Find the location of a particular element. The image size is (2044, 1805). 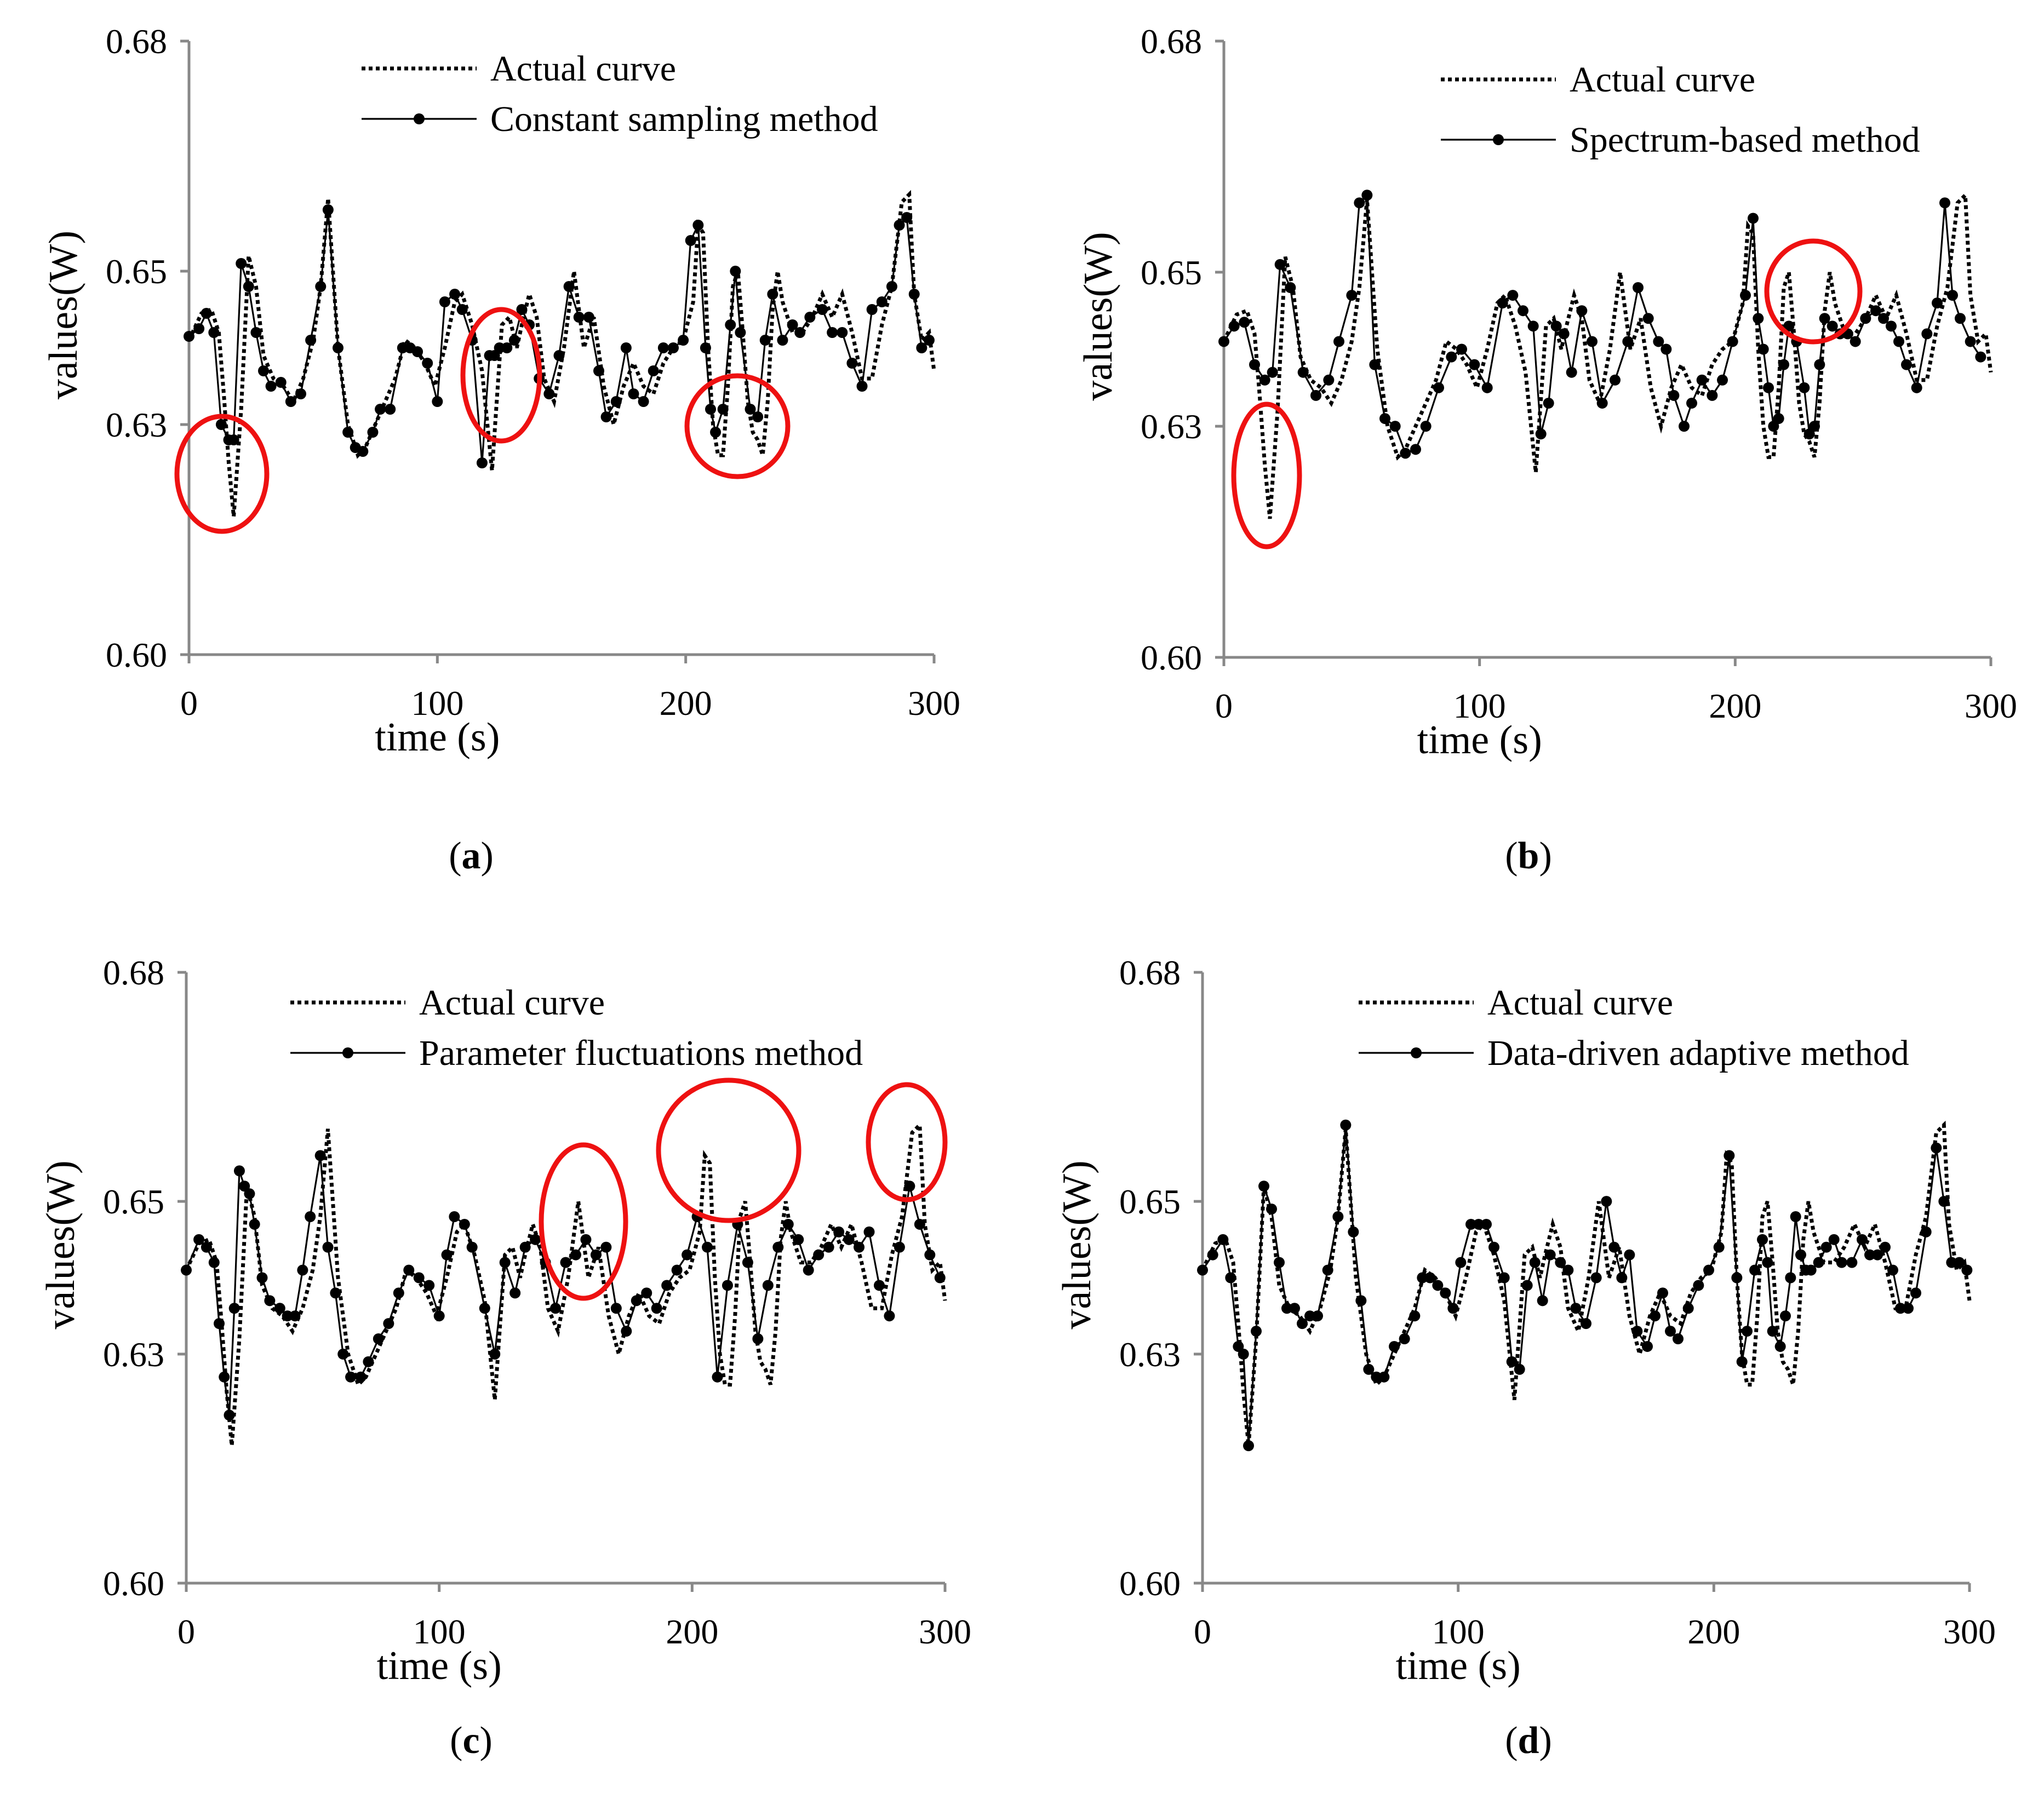

x-tick-label: 100 is located at coordinates (440, 1631).